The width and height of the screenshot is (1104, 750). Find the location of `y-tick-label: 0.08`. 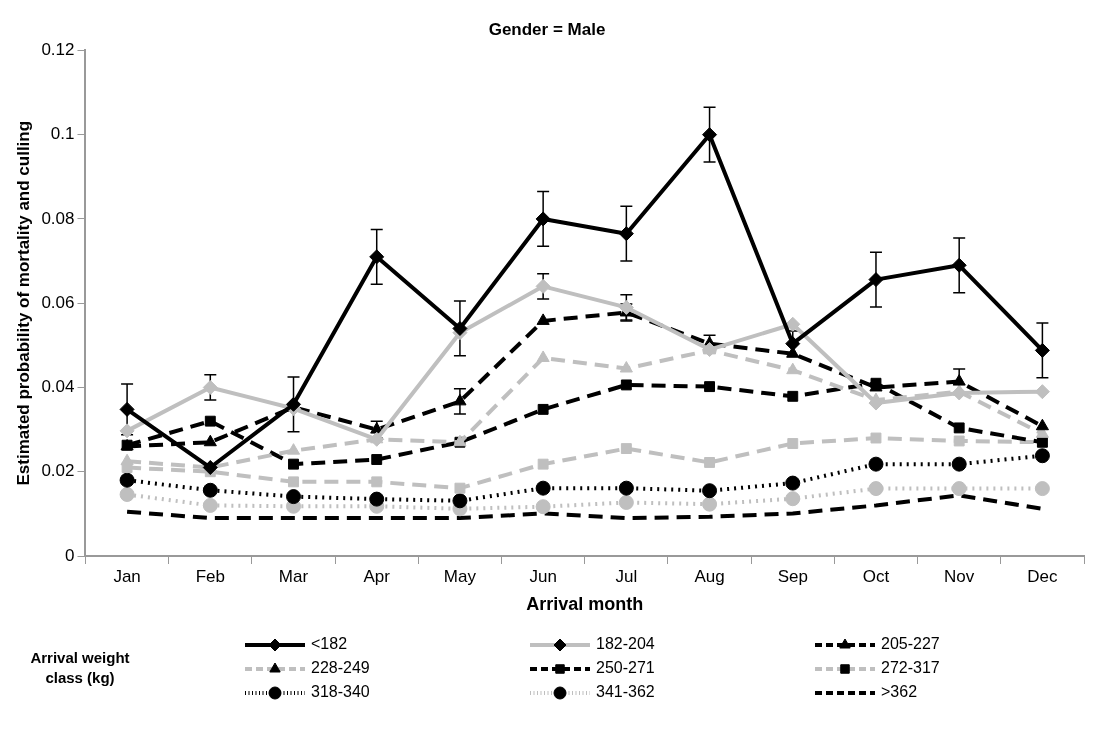

y-tick-label: 0.08 is located at coordinates (58, 218).